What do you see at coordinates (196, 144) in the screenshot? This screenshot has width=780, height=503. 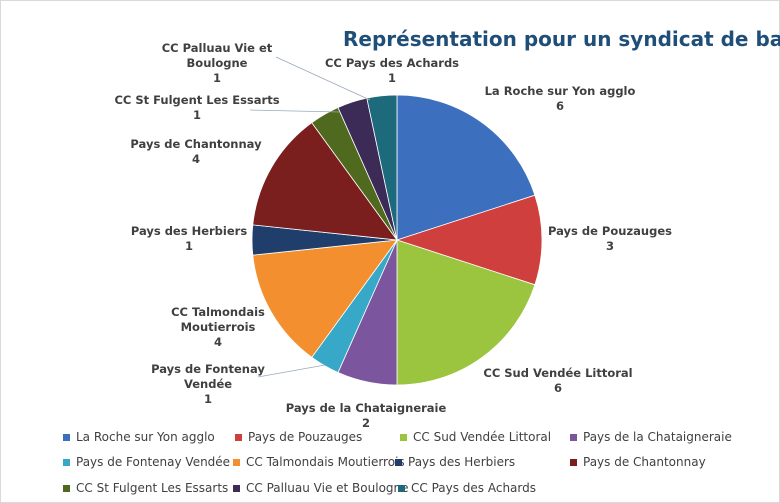 I see `label-name: Pays de Chantonnay` at bounding box center [196, 144].